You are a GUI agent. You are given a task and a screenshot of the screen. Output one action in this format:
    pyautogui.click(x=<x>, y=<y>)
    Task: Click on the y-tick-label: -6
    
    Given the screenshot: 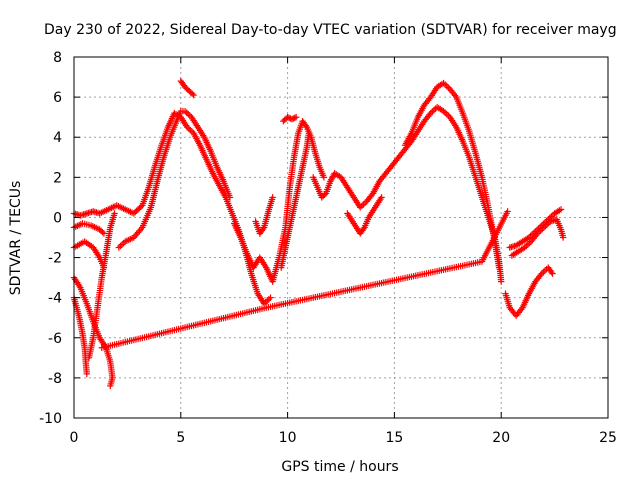 What is the action you would take?
    pyautogui.click(x=55, y=339)
    